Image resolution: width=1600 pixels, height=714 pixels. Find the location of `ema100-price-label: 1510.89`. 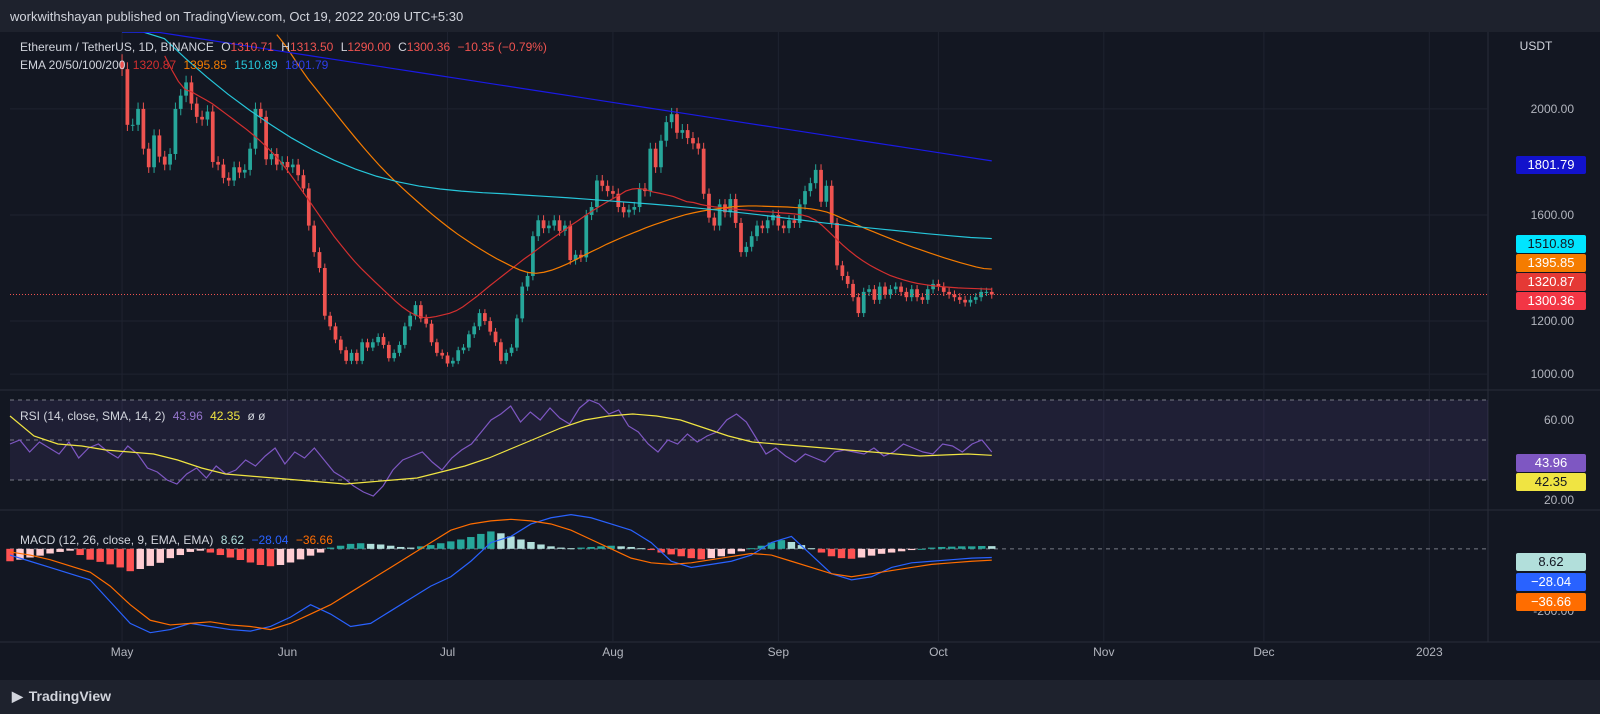

ema100-price-label: 1510.89 is located at coordinates (1551, 244).